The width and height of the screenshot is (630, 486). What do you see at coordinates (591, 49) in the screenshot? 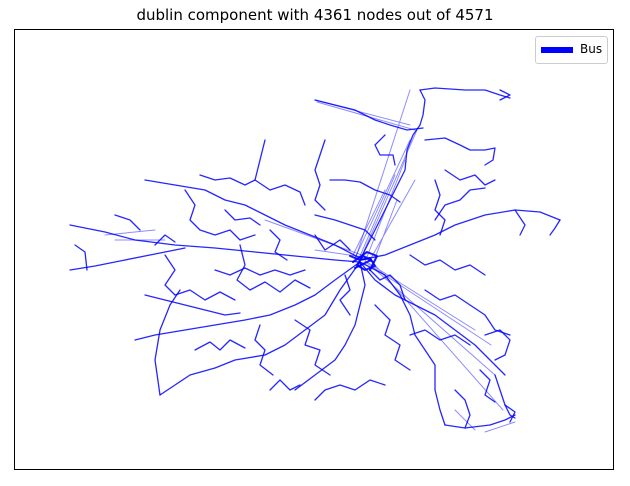
I see `legend-label-bus: Bus` at bounding box center [591, 49].